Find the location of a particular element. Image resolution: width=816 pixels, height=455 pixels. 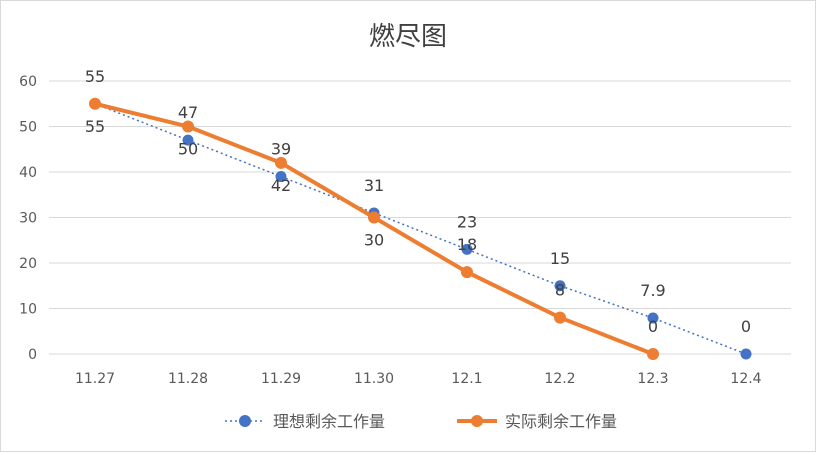

data-label: 30 is located at coordinates (374, 240).